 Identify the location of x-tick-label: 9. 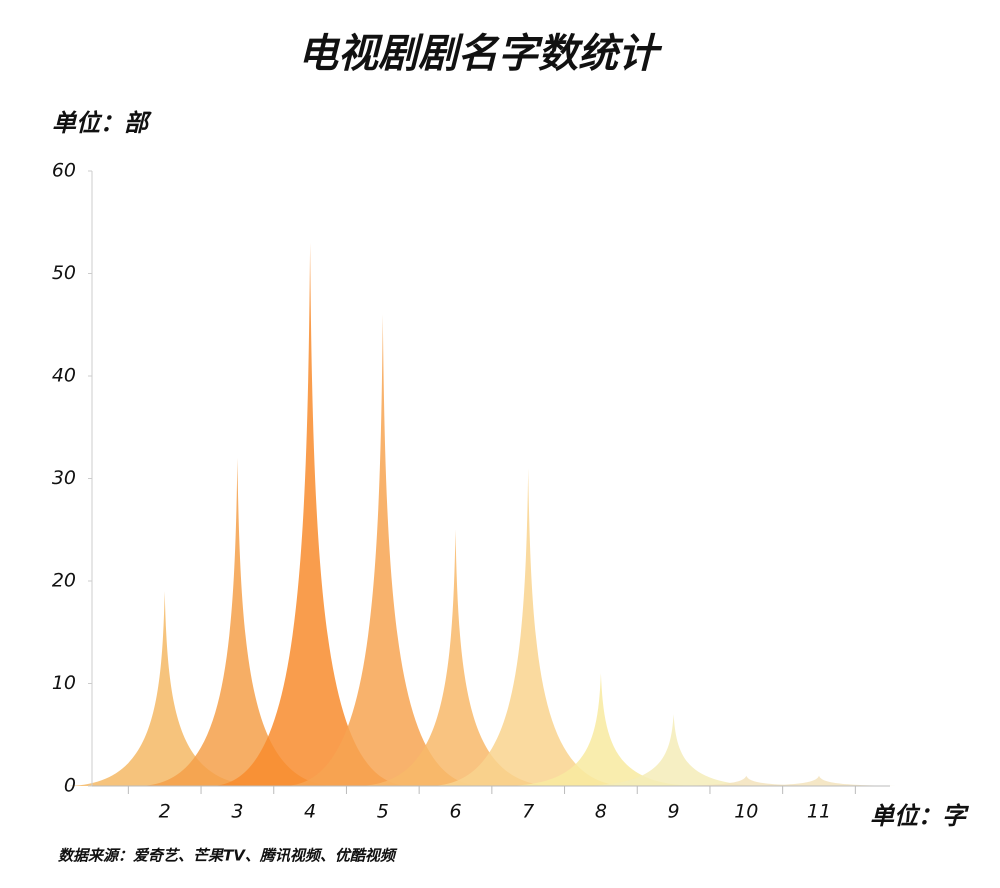
(674, 812).